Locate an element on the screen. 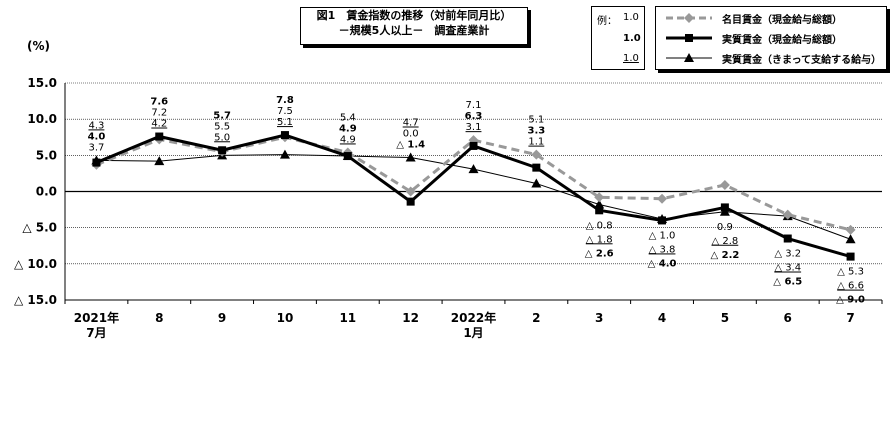 The height and width of the screenshot is (432, 890). series-real-total-data-label: △ 6.5 is located at coordinates (787, 282).